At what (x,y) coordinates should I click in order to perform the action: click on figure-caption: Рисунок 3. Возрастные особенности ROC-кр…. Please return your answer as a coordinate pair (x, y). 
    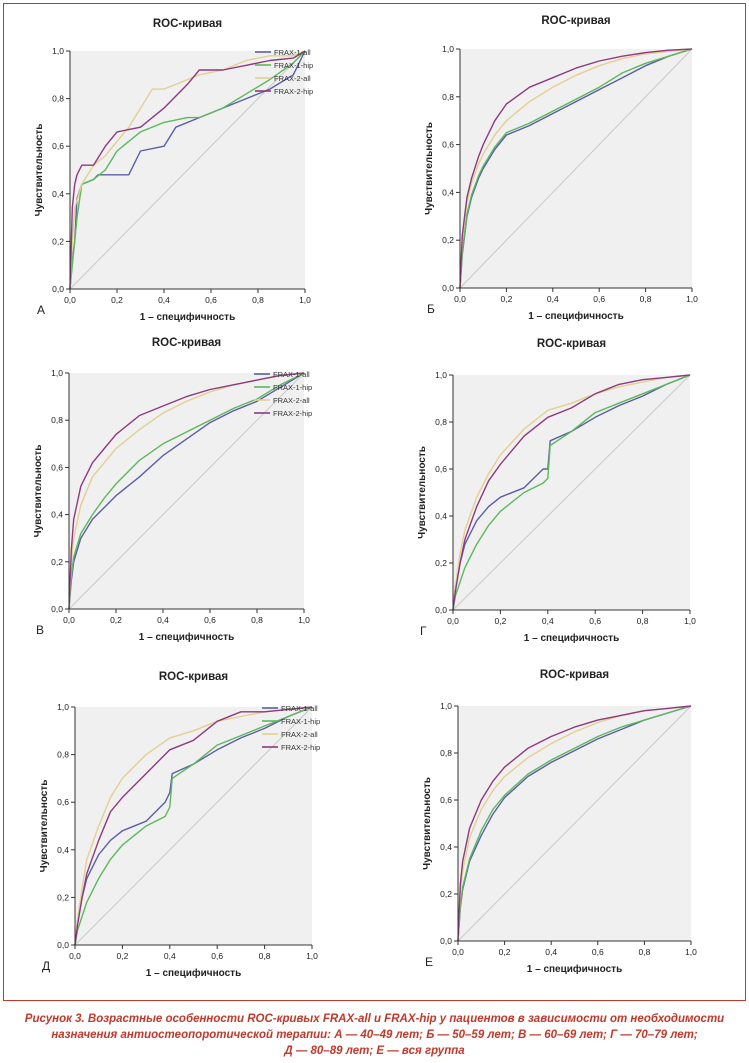
    Looking at the image, I should click on (374, 1035).